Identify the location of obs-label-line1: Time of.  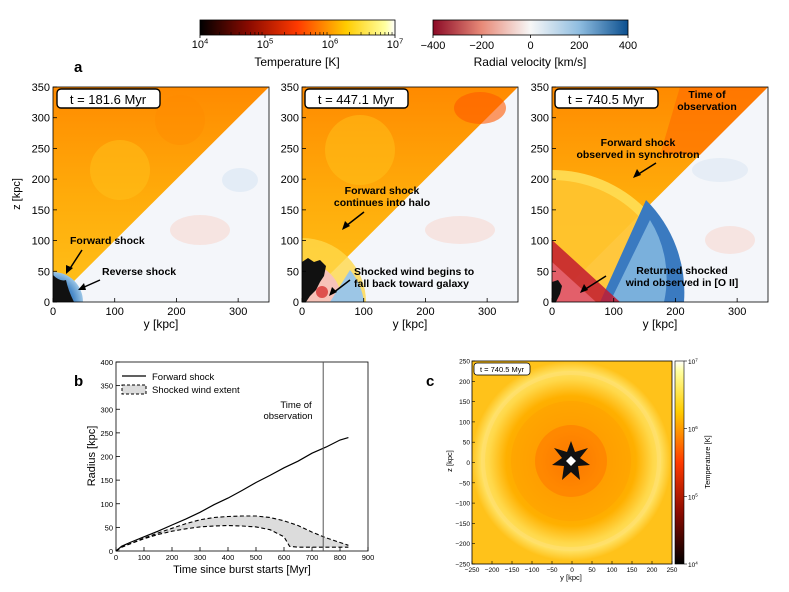
(296, 405).